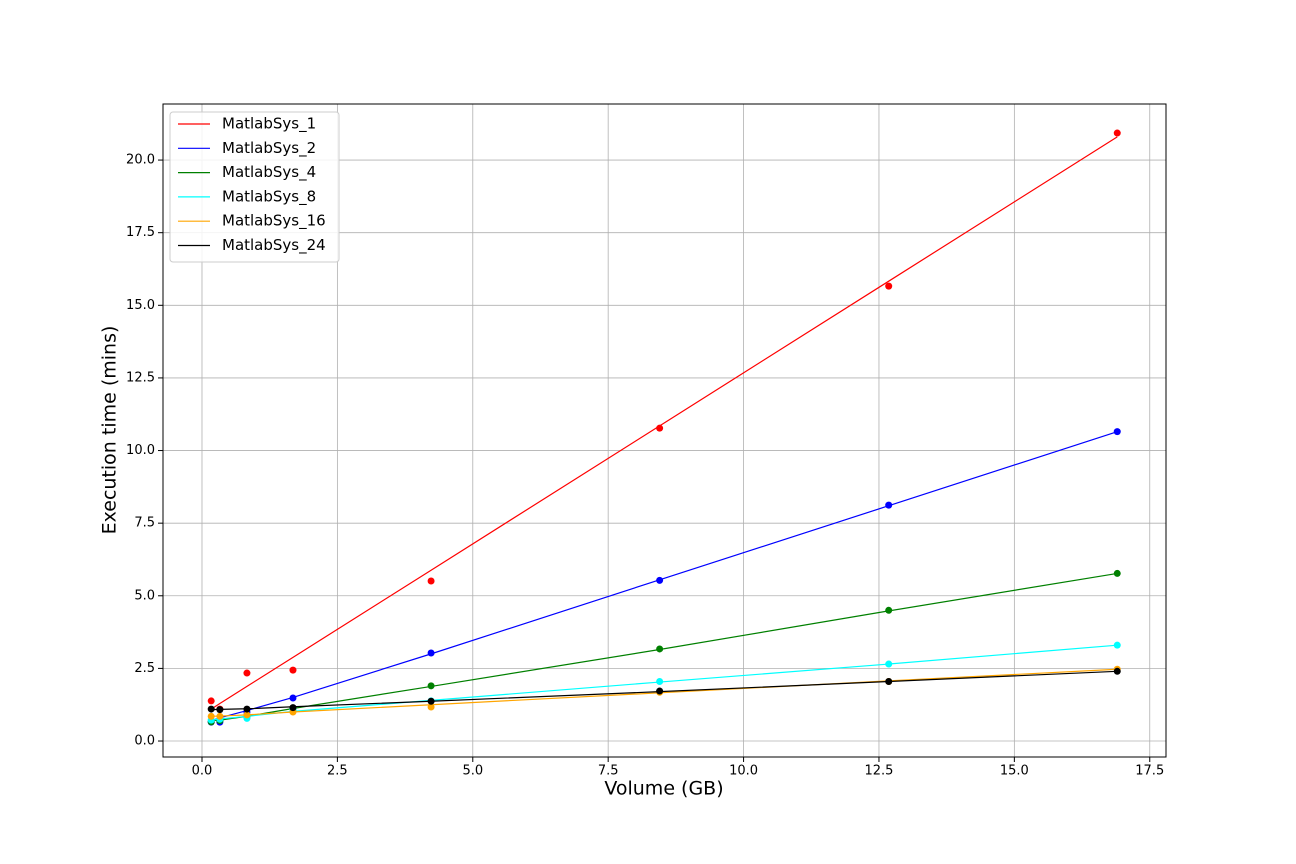 The image size is (1296, 864). What do you see at coordinates (144, 595) in the screenshot?
I see `y-tick-label: 5.0` at bounding box center [144, 595].